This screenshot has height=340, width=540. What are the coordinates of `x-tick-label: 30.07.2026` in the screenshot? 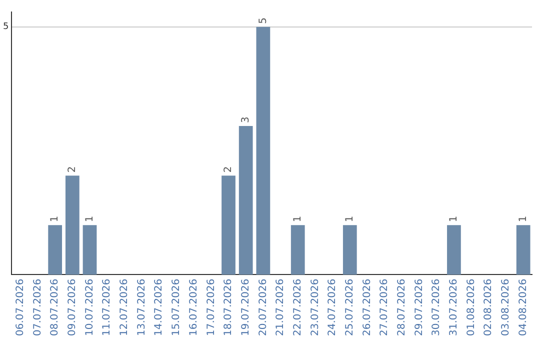 It's located at (436, 307).